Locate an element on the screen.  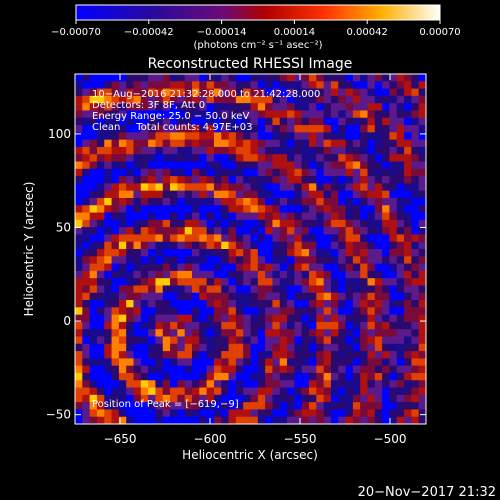
annotation-time-range: 10−Aug−2016 21:32:28.000 to 21:42:28.000 is located at coordinates (206, 94).